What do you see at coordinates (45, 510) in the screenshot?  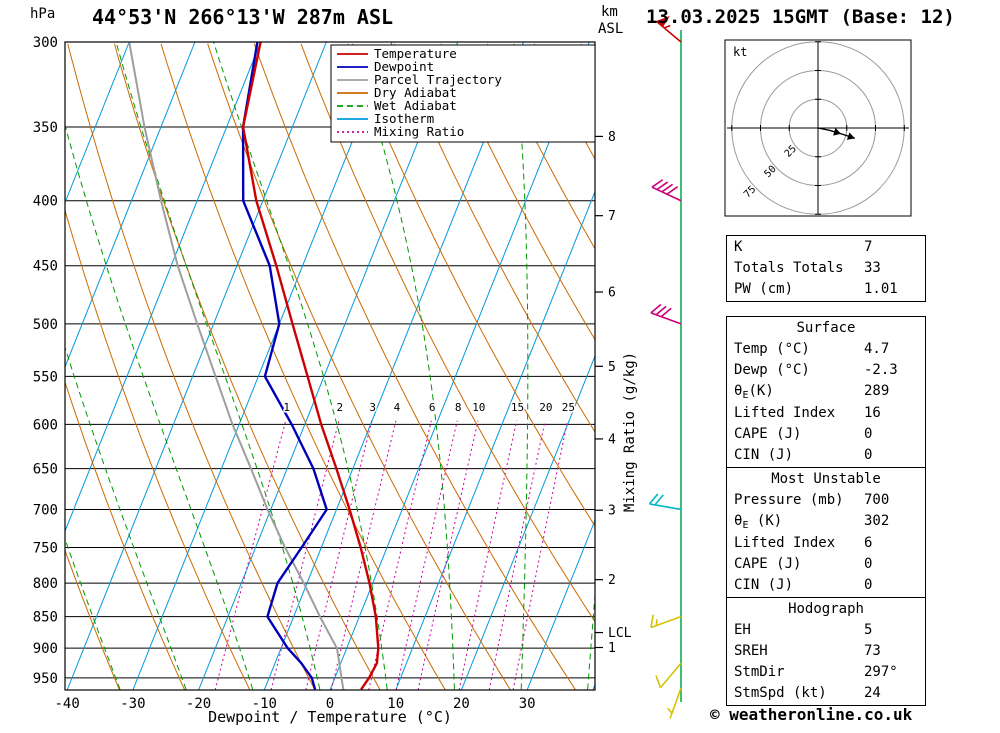 I see `pressure-tick-label-700: 700` at bounding box center [45, 510].